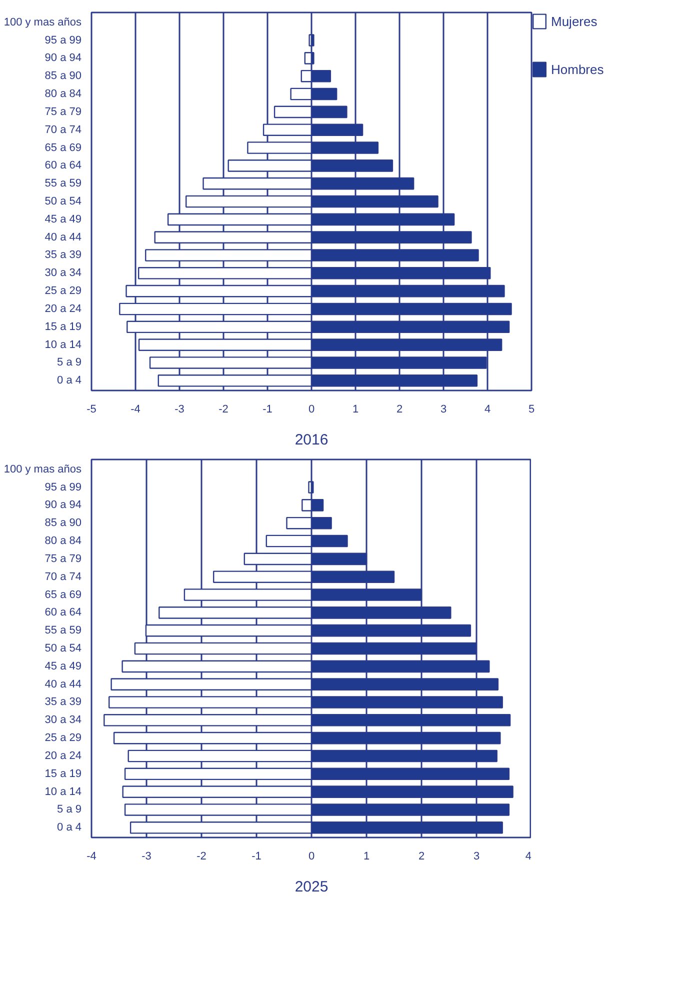 This screenshot has width=688, height=992. What do you see at coordinates (91, 410) in the screenshot?
I see `x-tick-label: -5` at bounding box center [91, 410].